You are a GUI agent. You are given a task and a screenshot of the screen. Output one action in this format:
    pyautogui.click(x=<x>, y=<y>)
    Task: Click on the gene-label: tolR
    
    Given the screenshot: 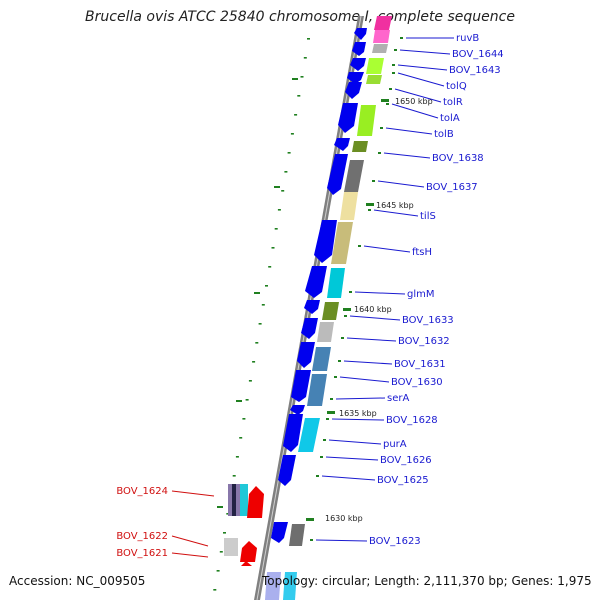 What is the action you would take?
    pyautogui.click(x=453, y=102)
    